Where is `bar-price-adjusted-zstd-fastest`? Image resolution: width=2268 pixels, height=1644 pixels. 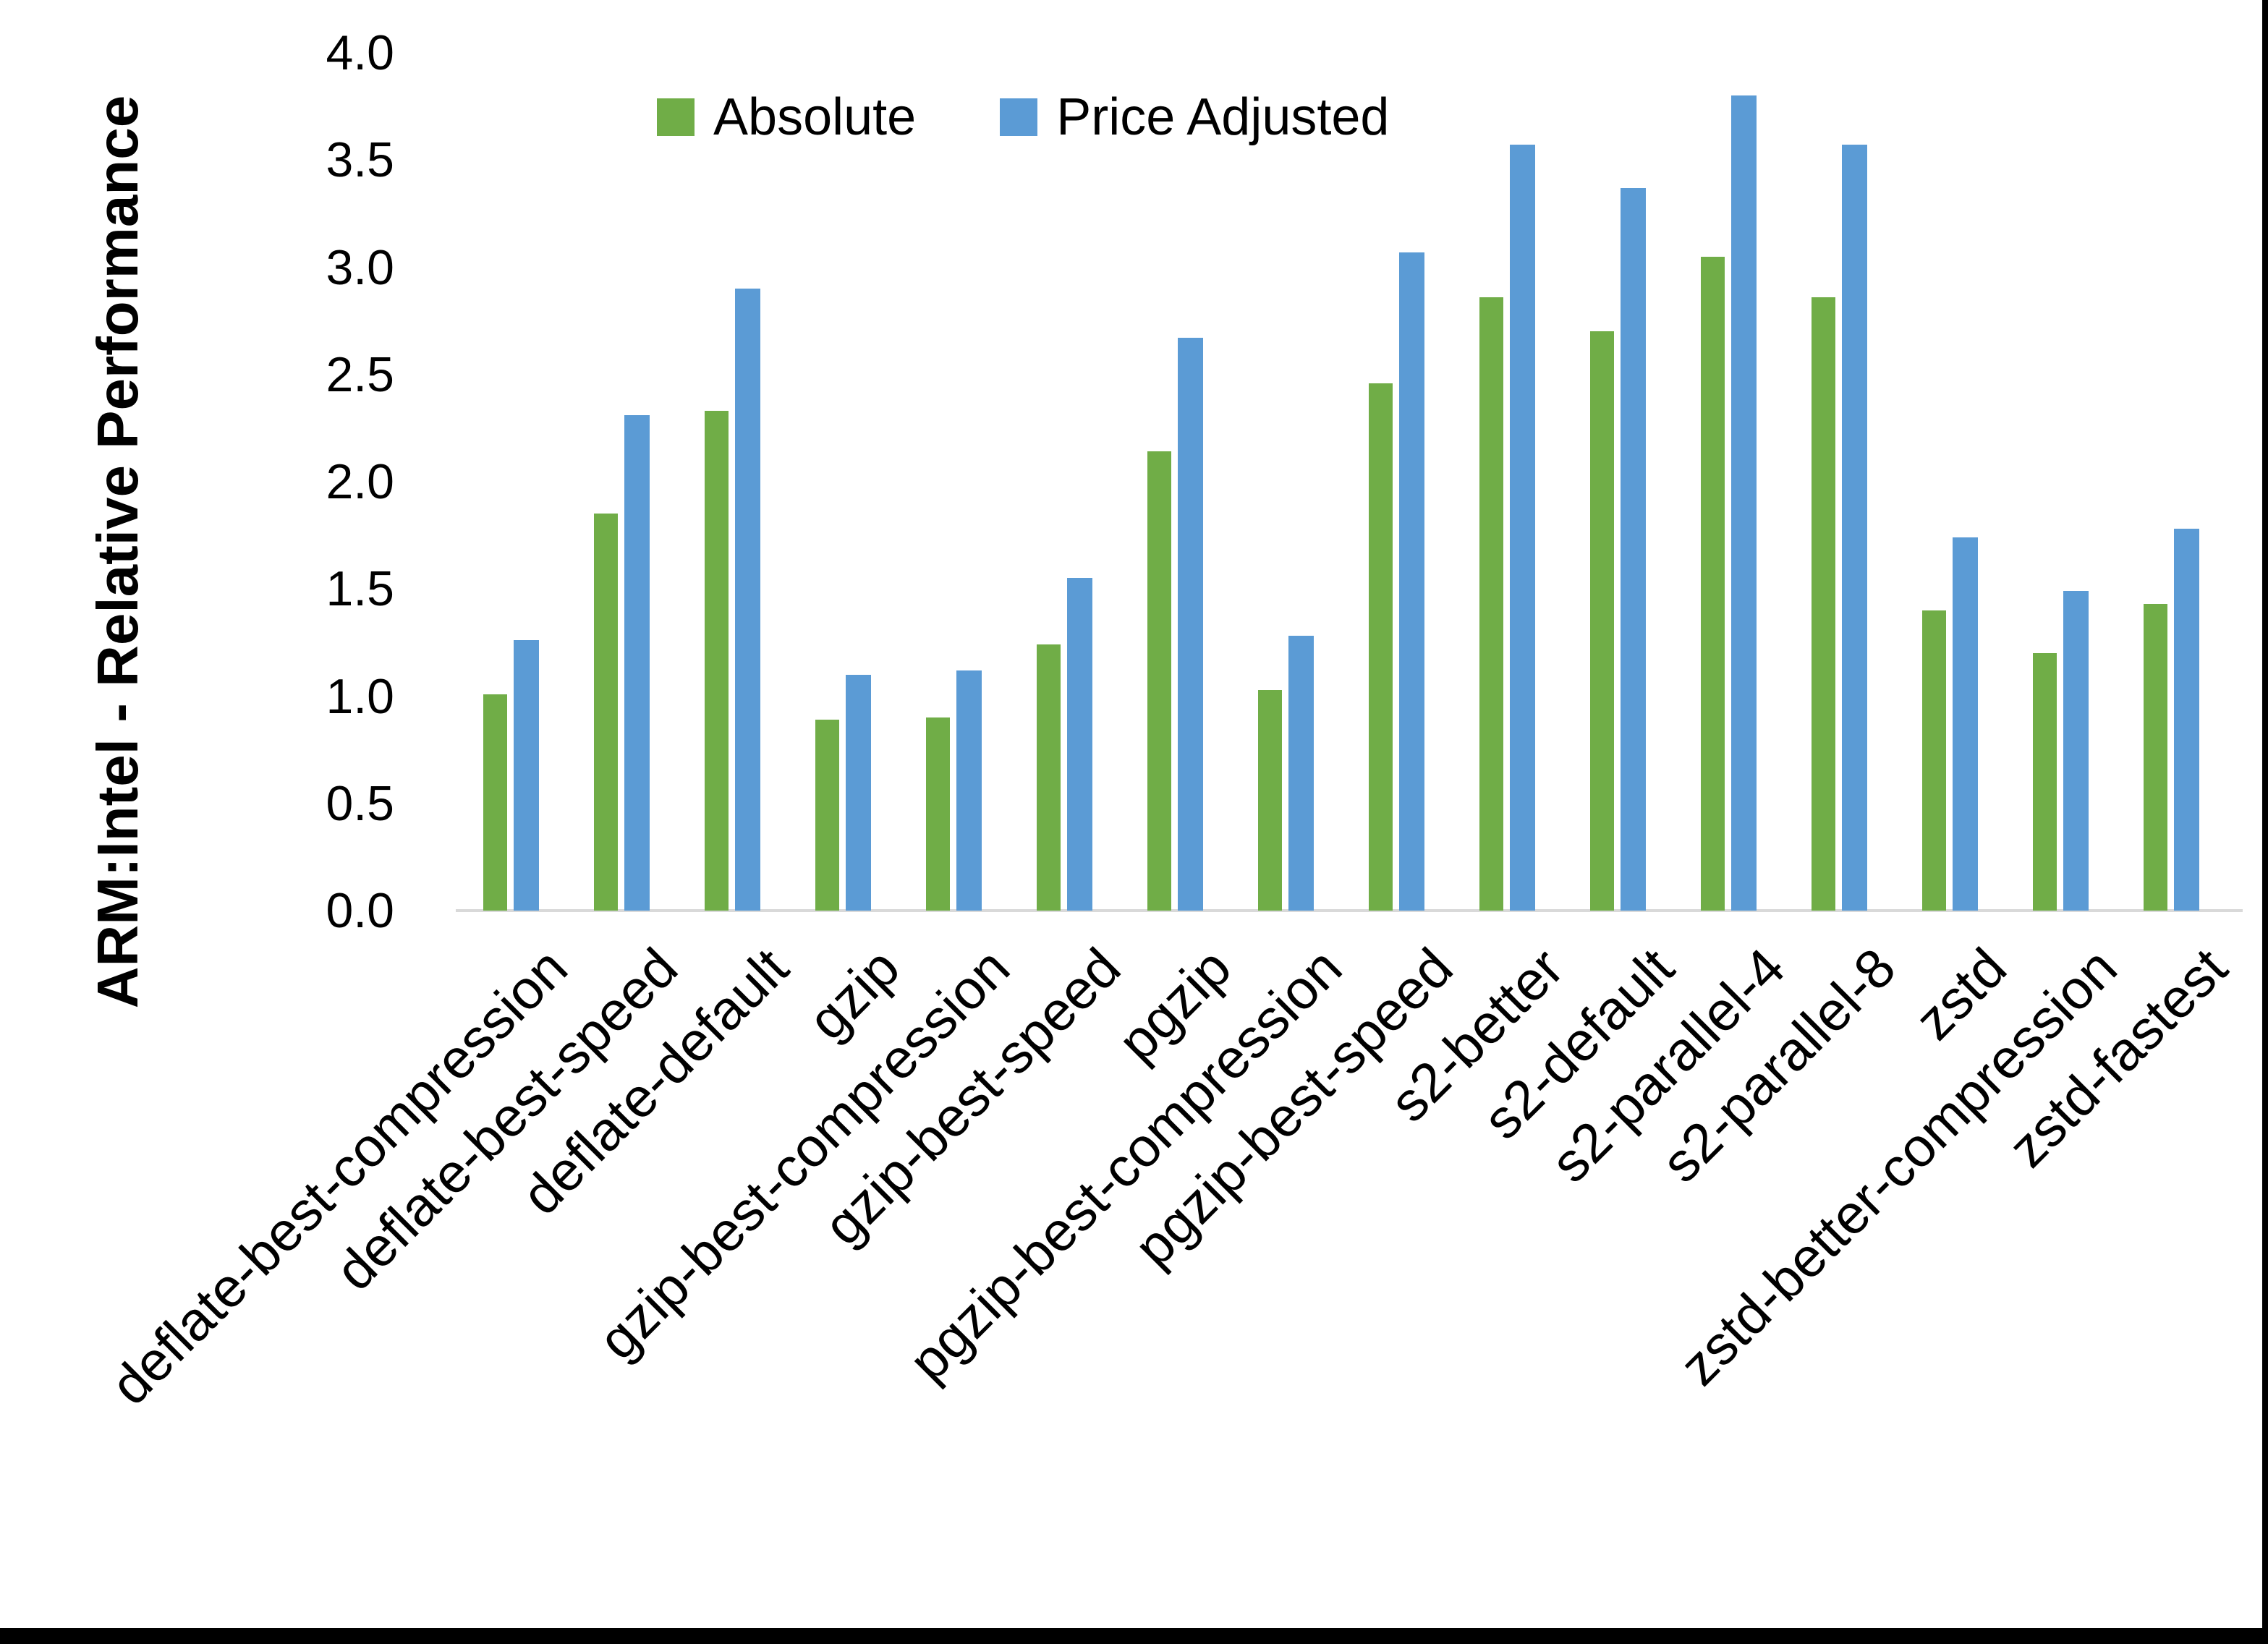
bar-price-adjusted-zstd-fastest is located at coordinates (2186, 720).